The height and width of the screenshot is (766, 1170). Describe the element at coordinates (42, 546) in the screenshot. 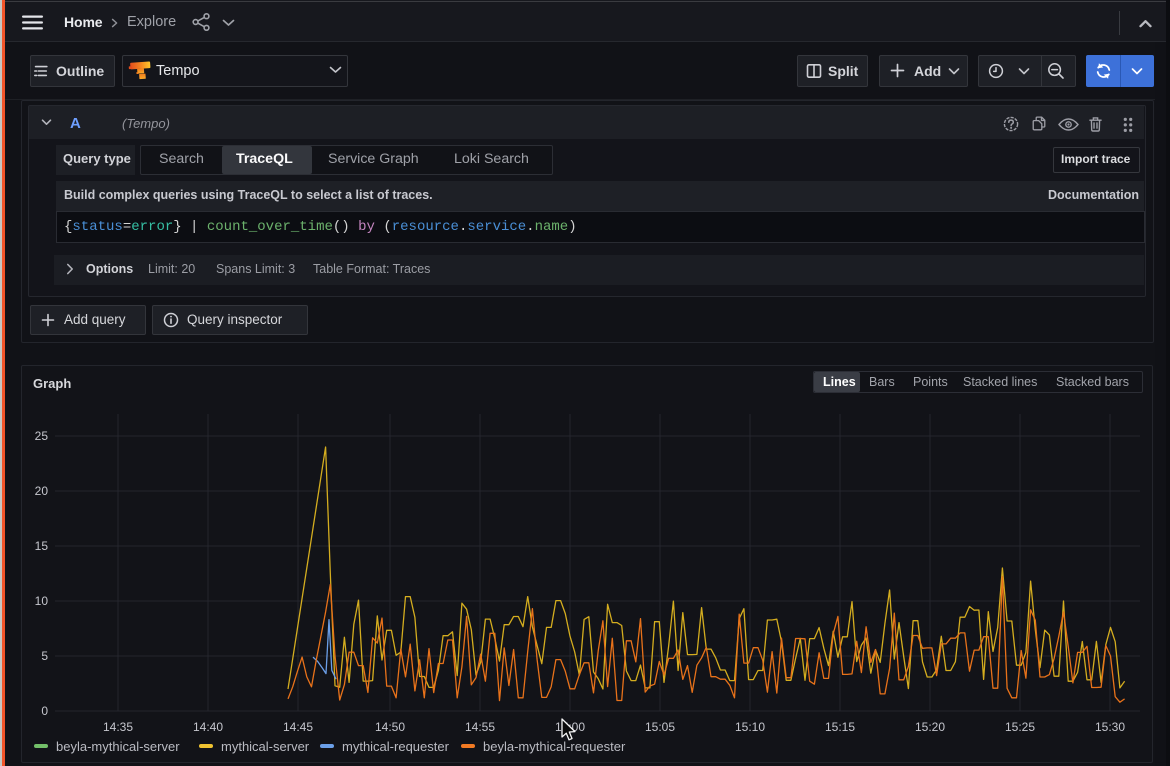

I see `svg-text: 15` at that location.